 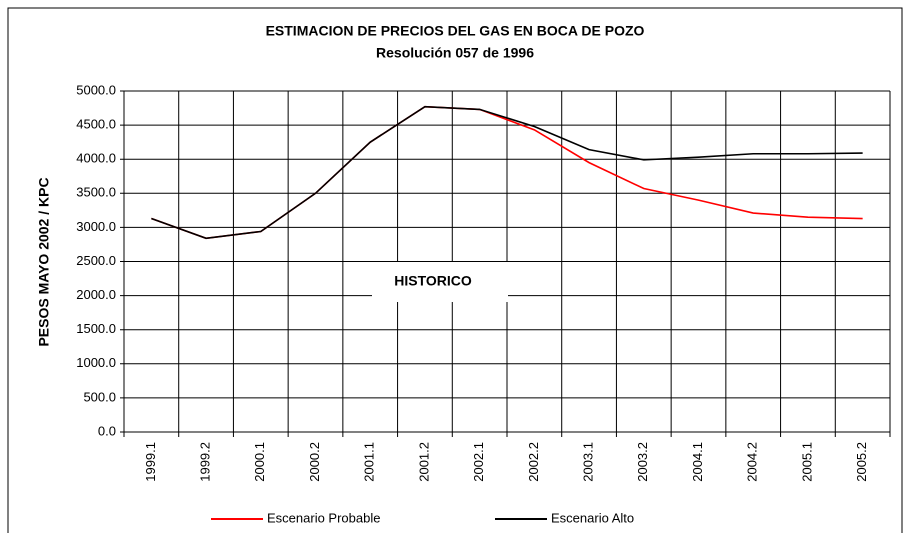 What do you see at coordinates (107, 430) in the screenshot?
I see `y-tick-label: 0.0` at bounding box center [107, 430].